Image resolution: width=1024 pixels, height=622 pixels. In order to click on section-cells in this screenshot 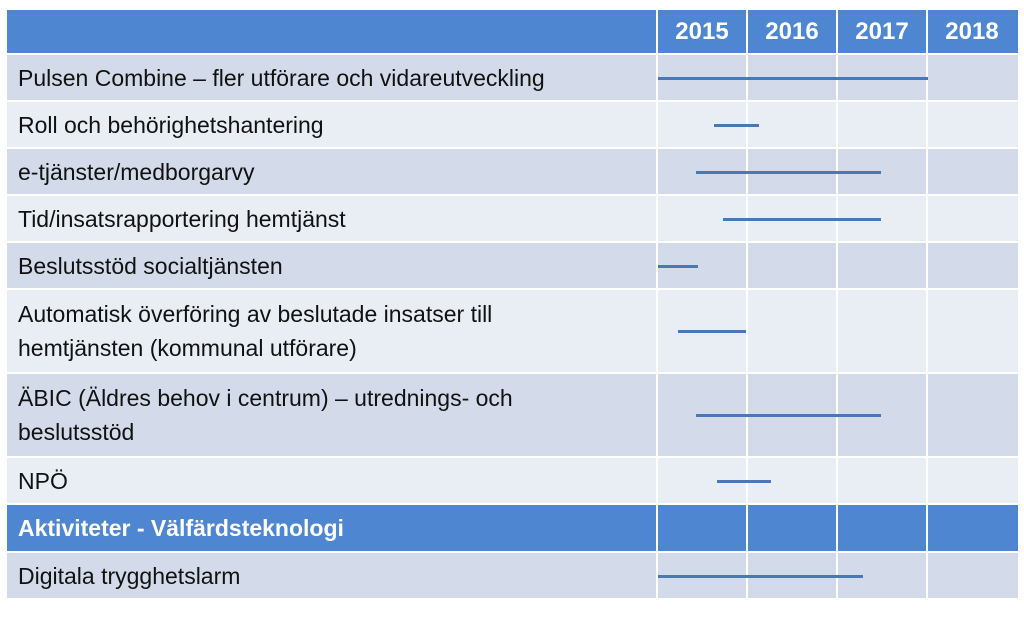, I will do `click(837, 528)`.